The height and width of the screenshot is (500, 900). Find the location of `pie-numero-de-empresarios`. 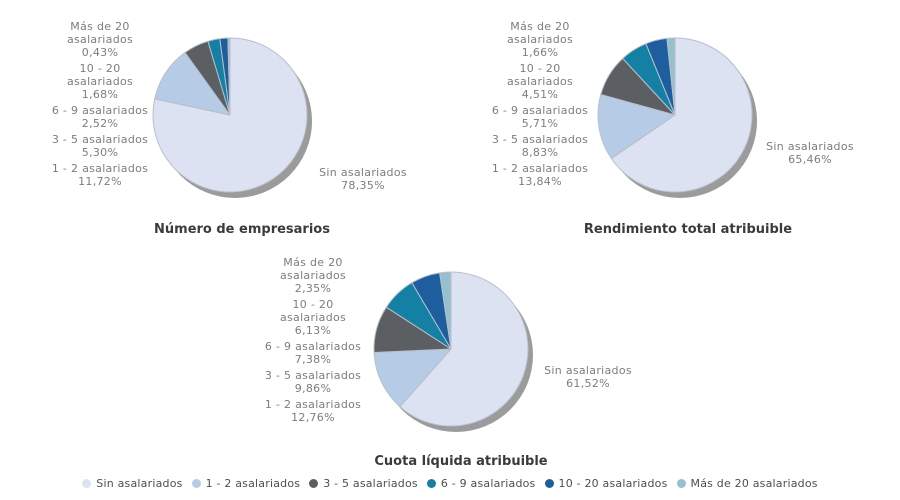

pie-numero-de-empresarios is located at coordinates (232, 117).